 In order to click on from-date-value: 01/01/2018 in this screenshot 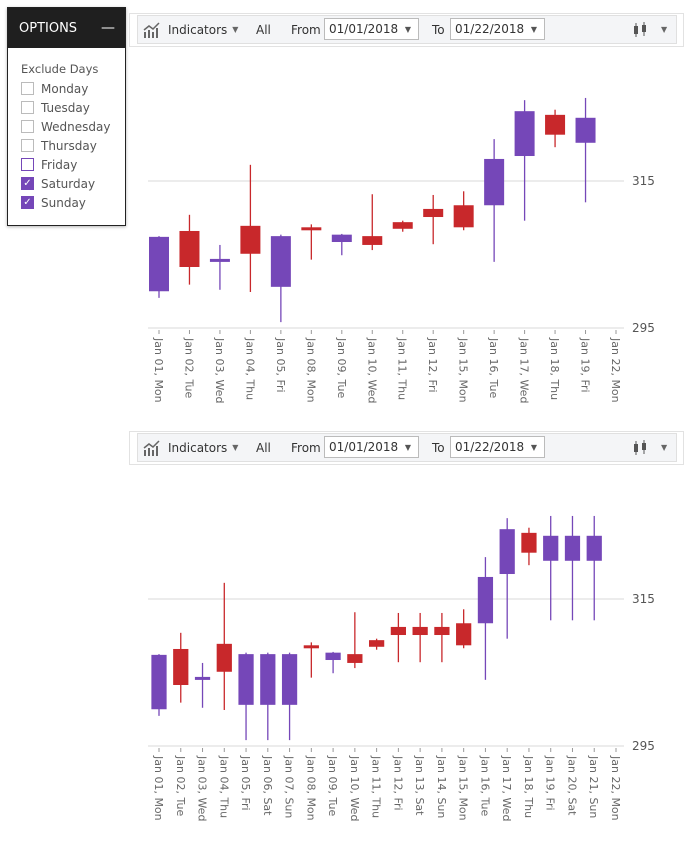, I will do `click(364, 447)`.